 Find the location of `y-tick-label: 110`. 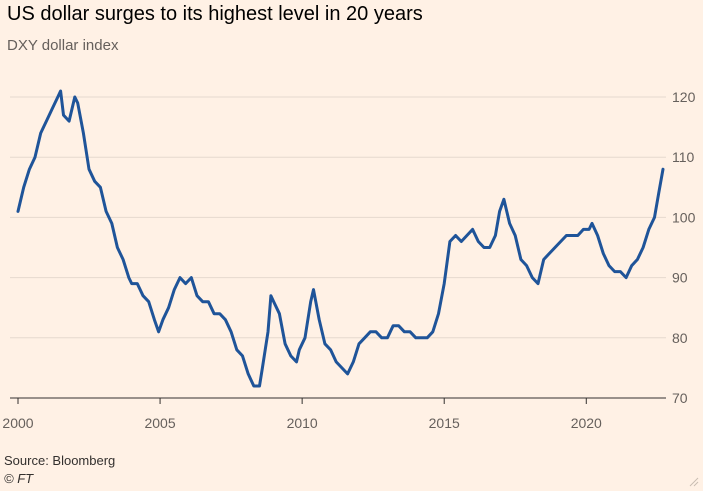

y-tick-label: 110 is located at coordinates (683, 157).